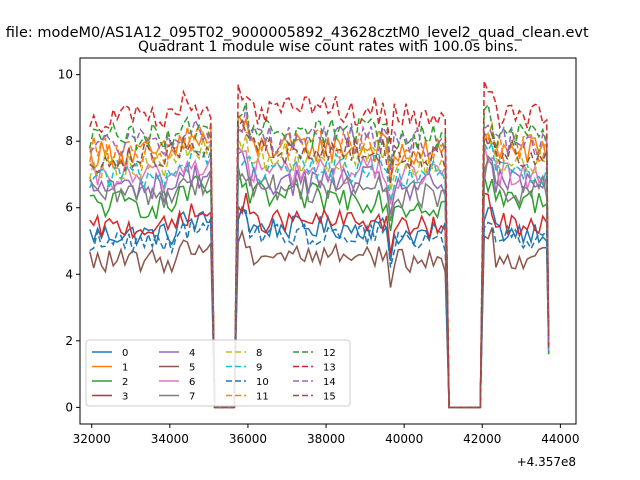 The height and width of the screenshot is (480, 640). I want to click on y-tick-label: 0, so click(69, 407).